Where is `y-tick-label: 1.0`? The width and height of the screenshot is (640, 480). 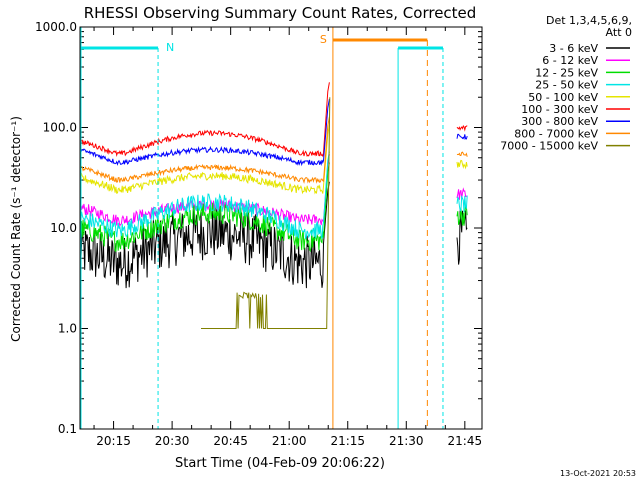 y-tick-label: 1.0 is located at coordinates (67, 329).